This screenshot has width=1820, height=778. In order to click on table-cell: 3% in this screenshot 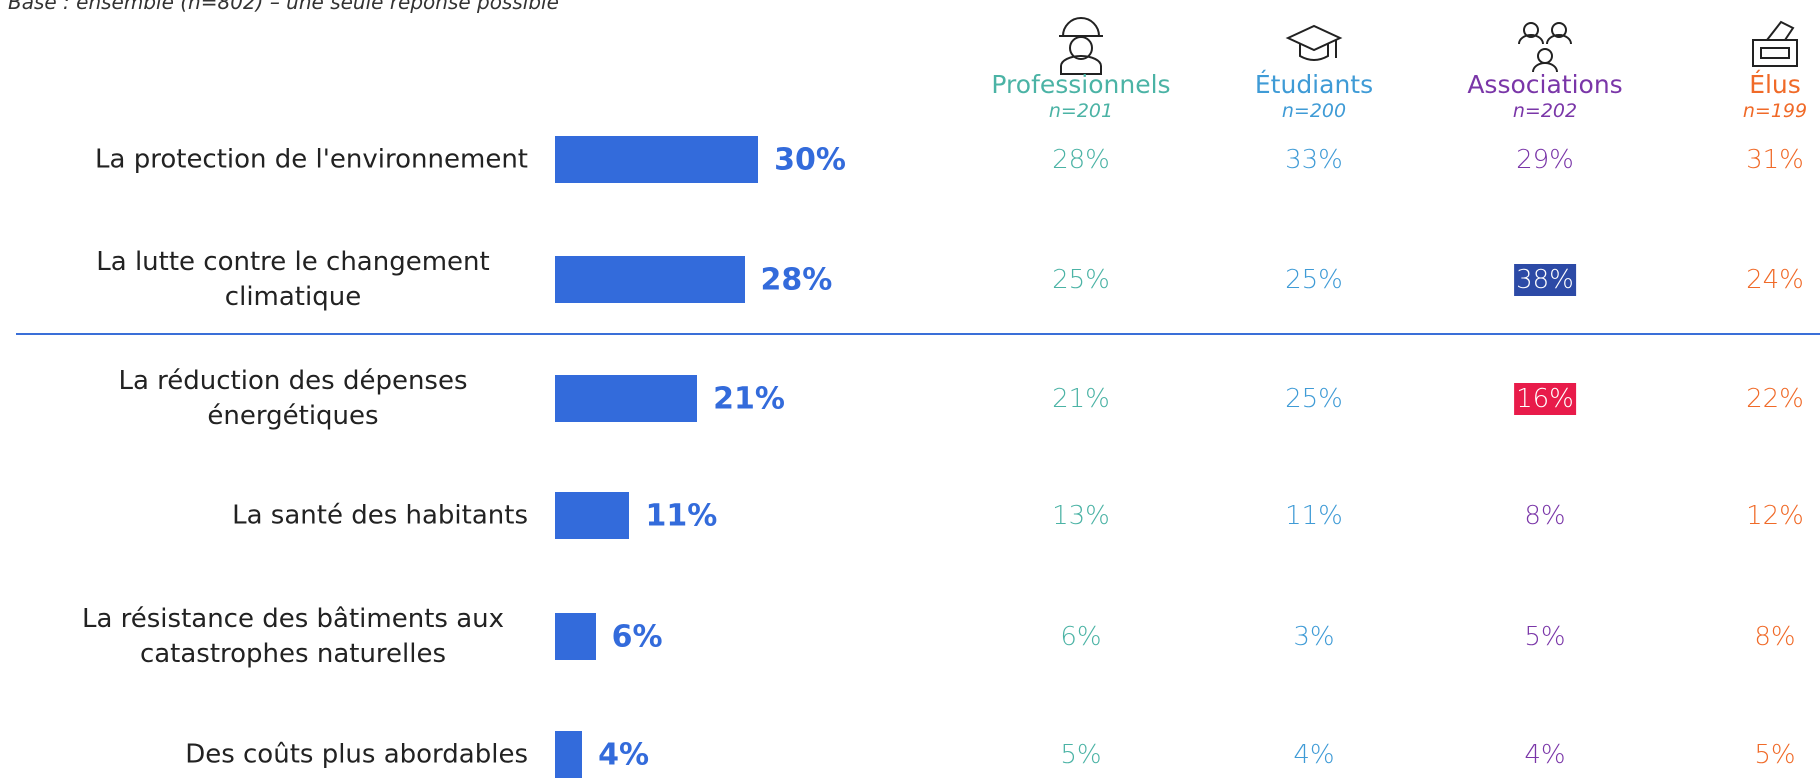, I will do `click(1314, 637)`.